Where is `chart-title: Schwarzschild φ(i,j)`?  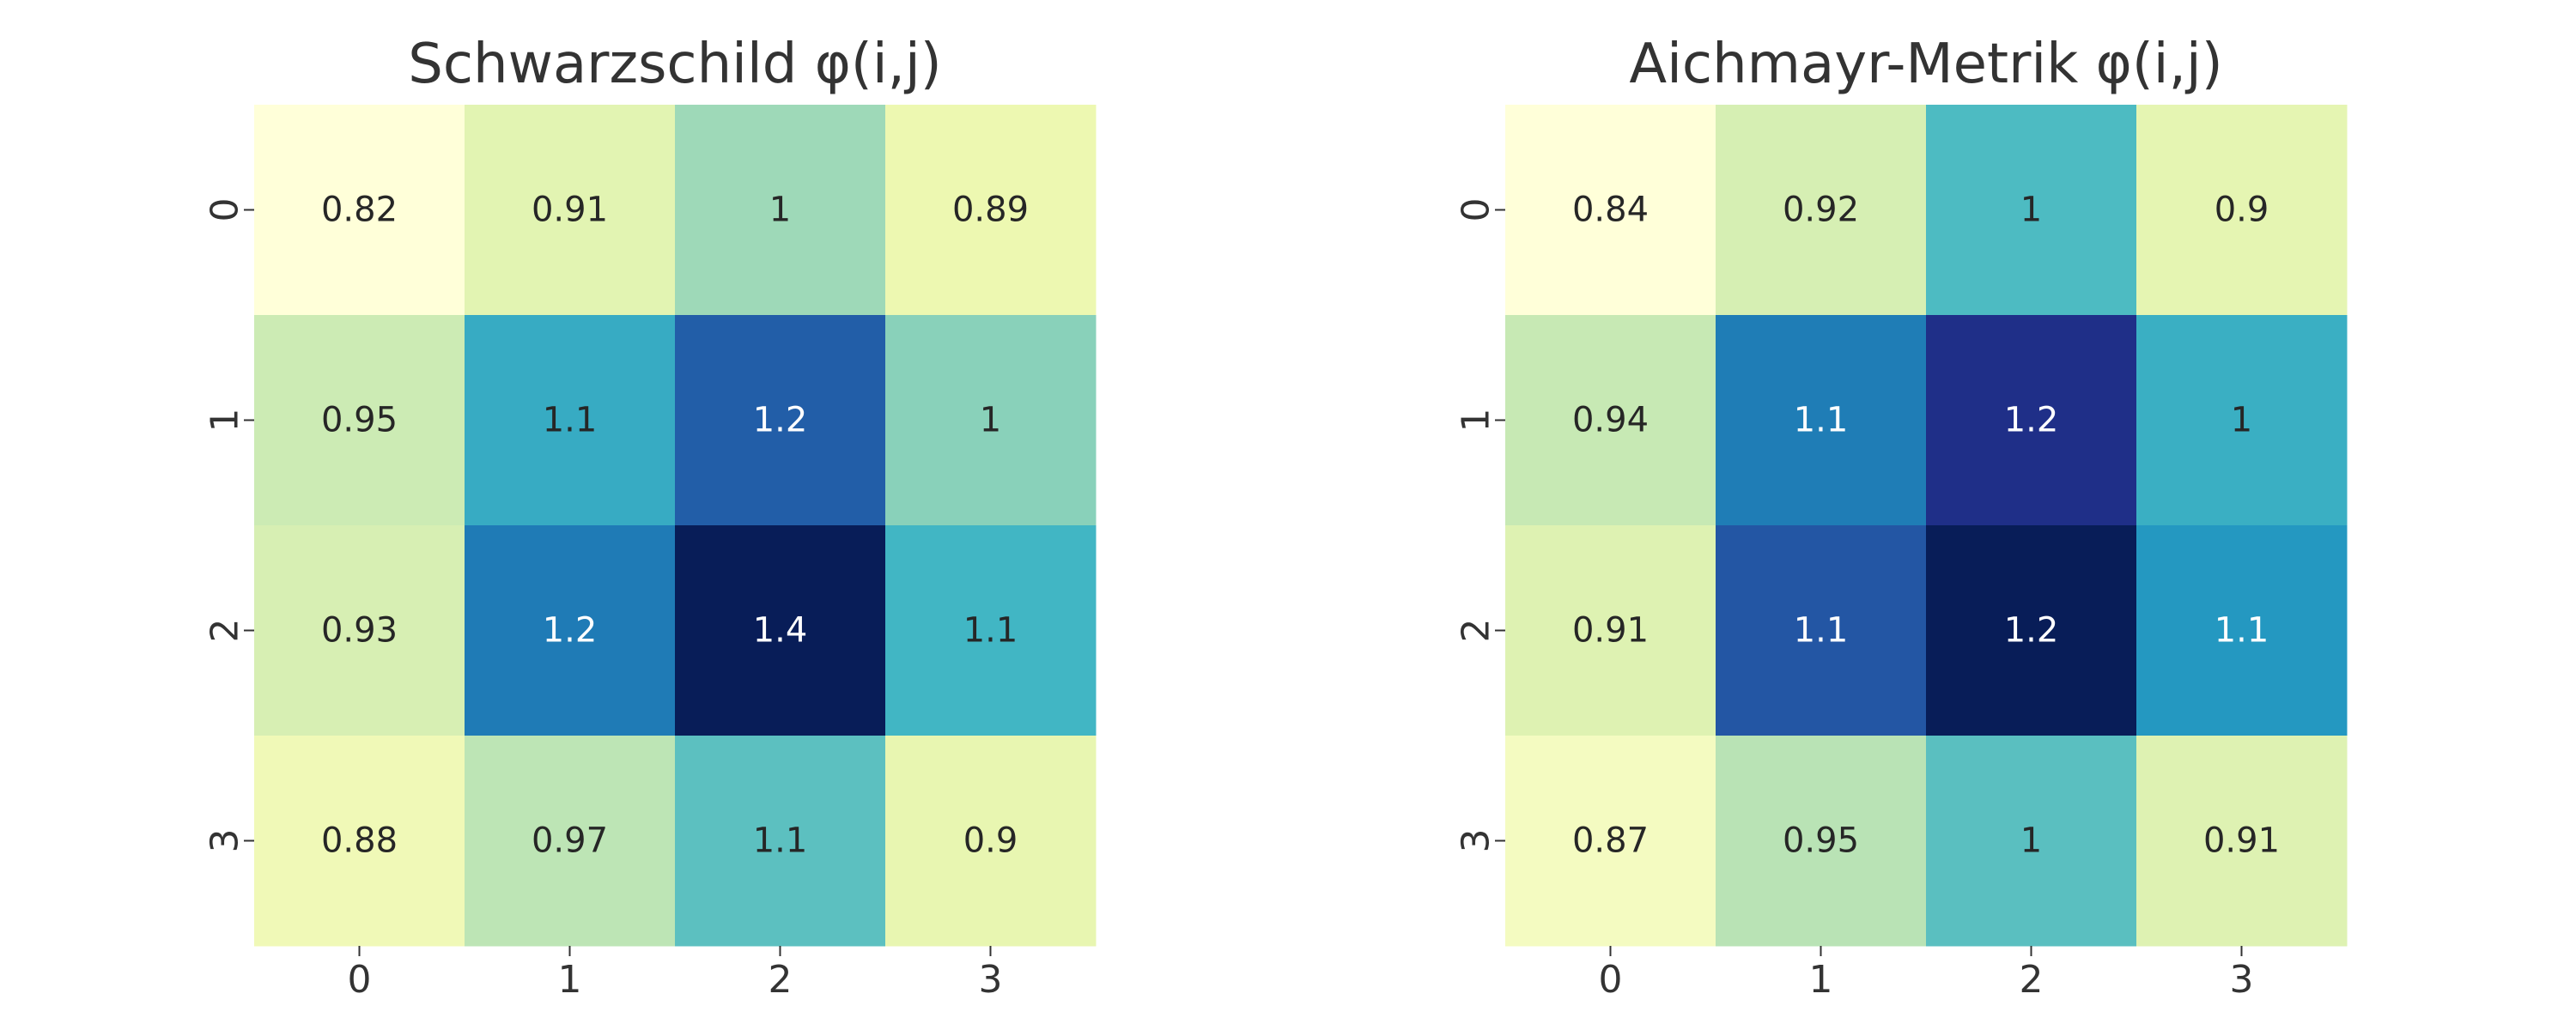
chart-title: Schwarzschild φ(i,j) is located at coordinates (675, 64).